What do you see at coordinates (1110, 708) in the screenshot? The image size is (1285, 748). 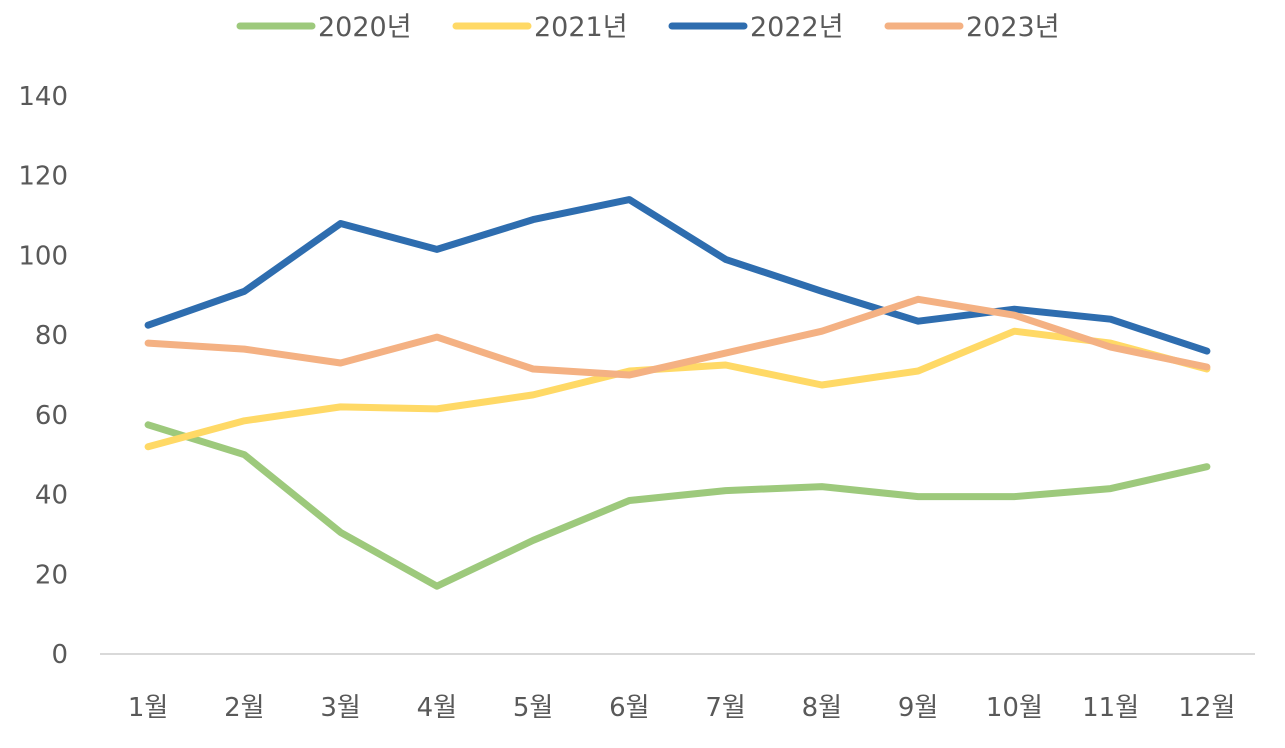 I see `x-tick-label: 11월` at bounding box center [1110, 708].